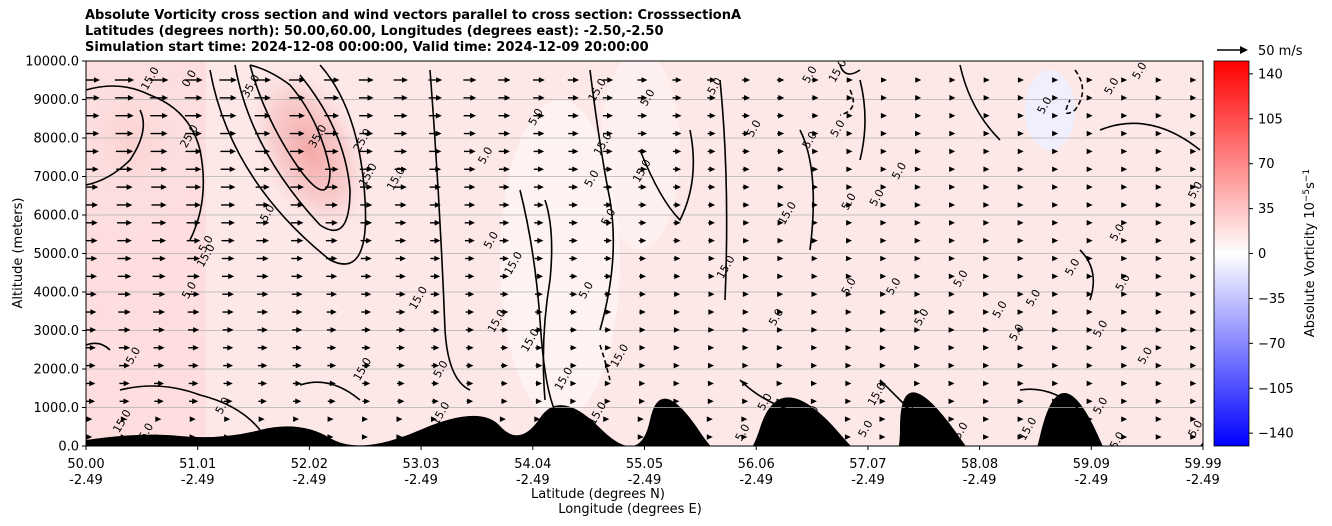 This screenshot has width=1332, height=526. I want to click on y-tick-label: 5000.0, so click(57, 254).